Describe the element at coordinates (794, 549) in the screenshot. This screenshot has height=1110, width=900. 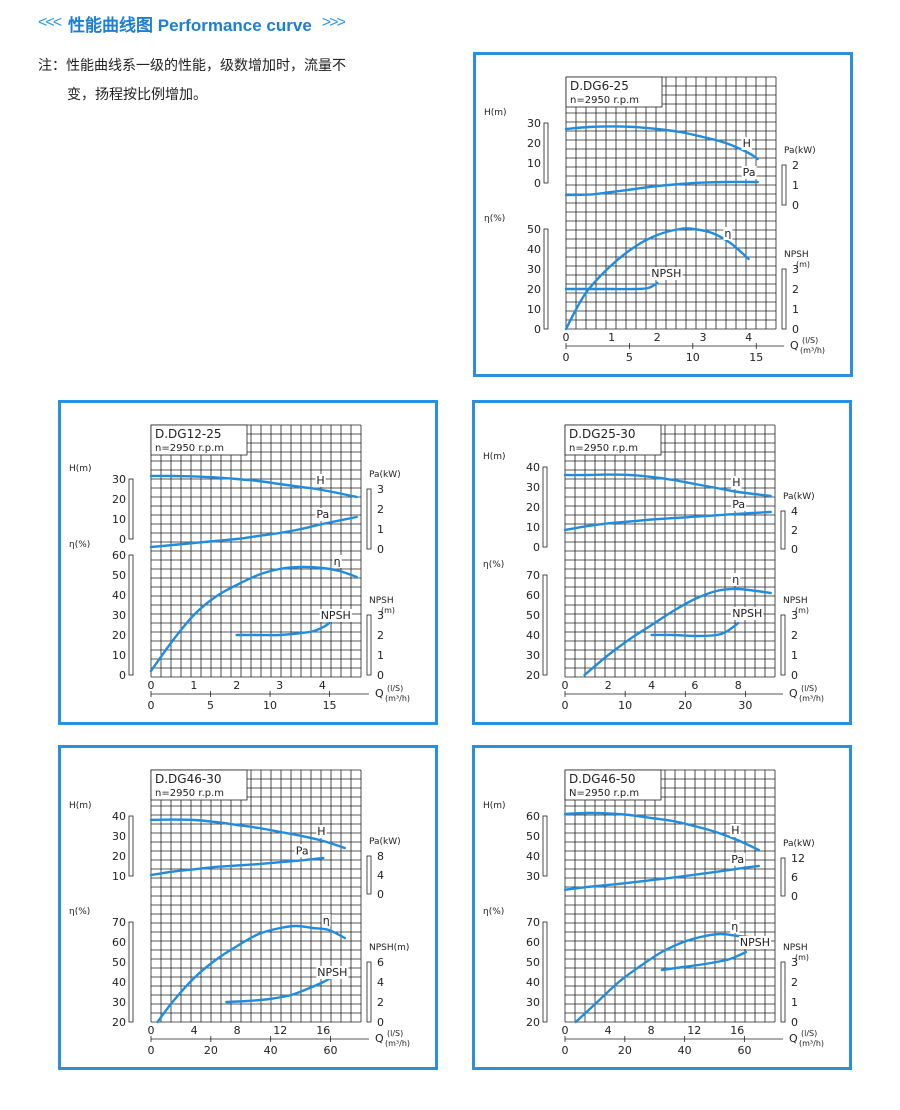
I see `pa-tick-label: 0` at that location.